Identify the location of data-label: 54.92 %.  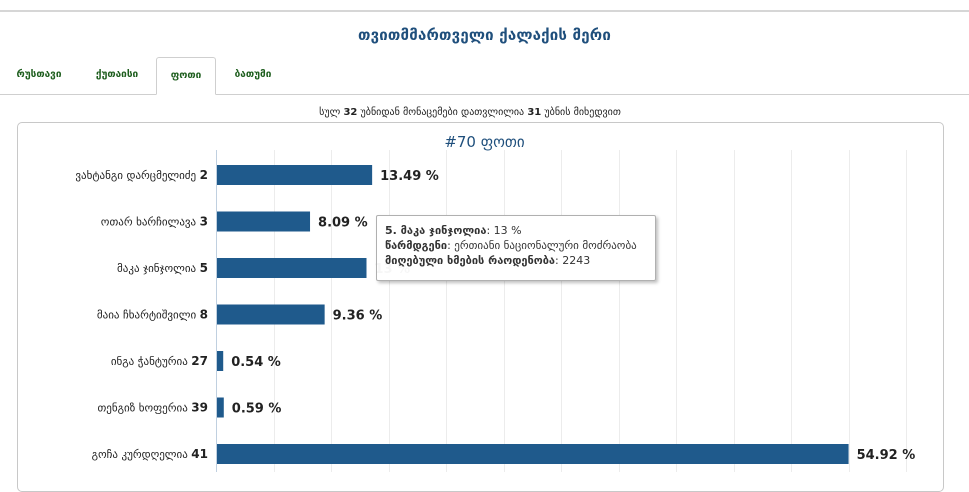
(886, 455).